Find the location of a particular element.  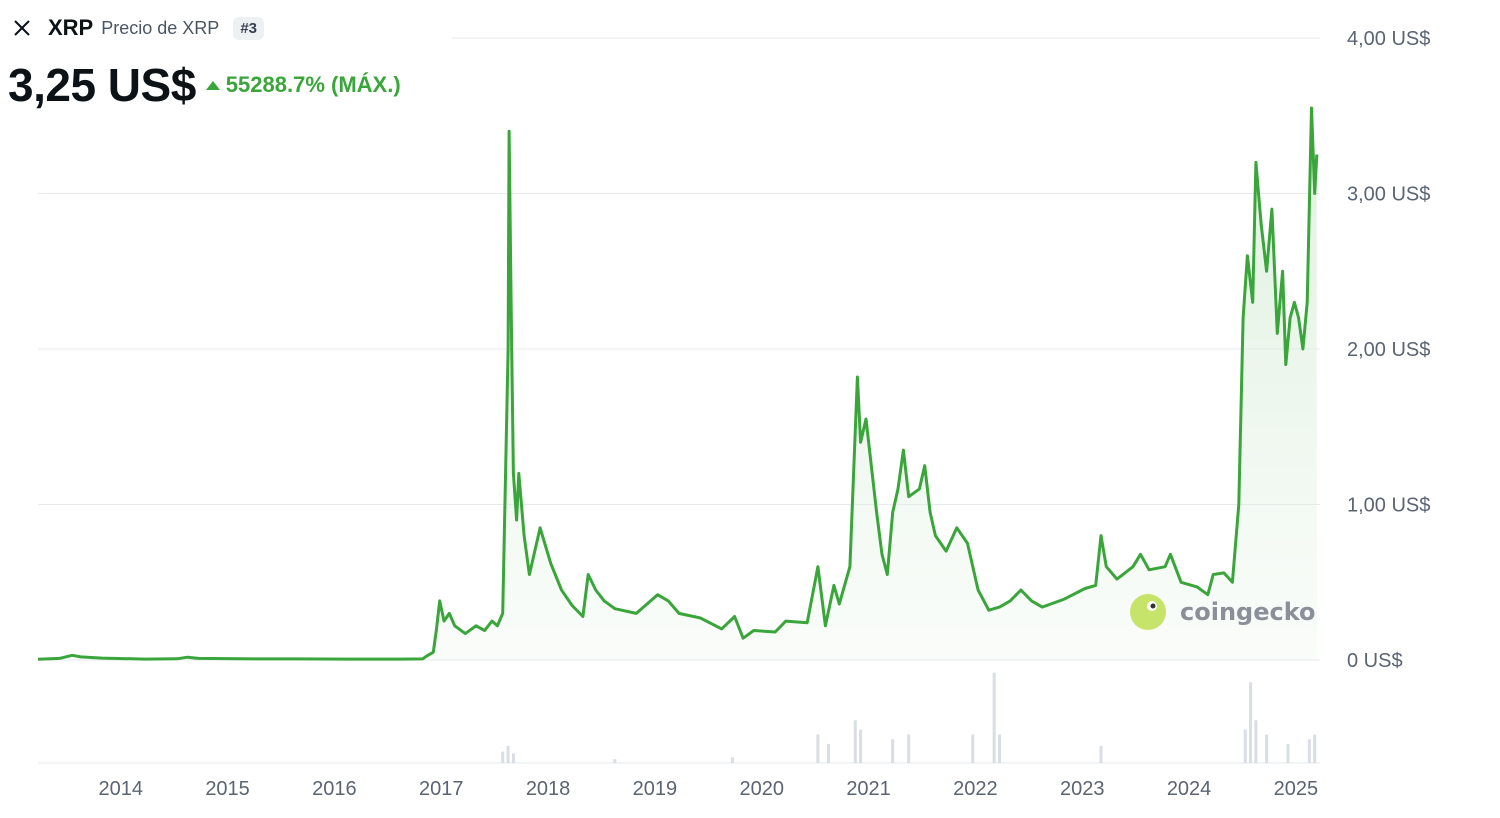

x-tick-label: 2021 is located at coordinates (868, 789).